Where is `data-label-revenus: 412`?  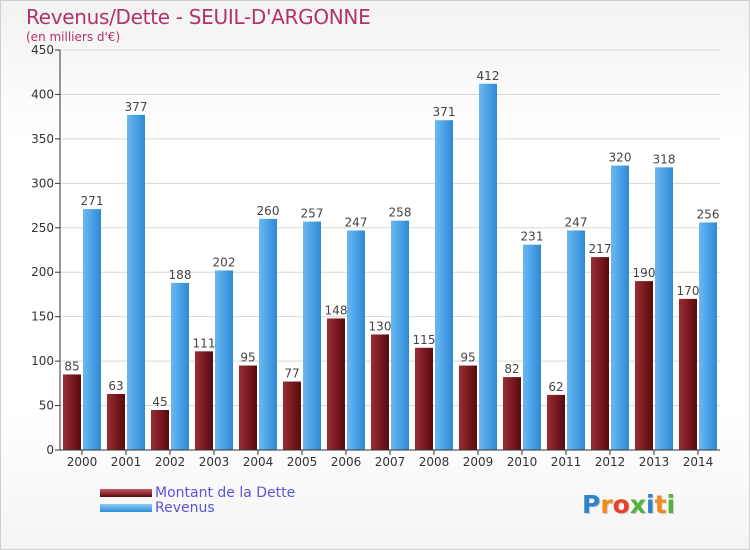
data-label-revenus: 412 is located at coordinates (488, 76).